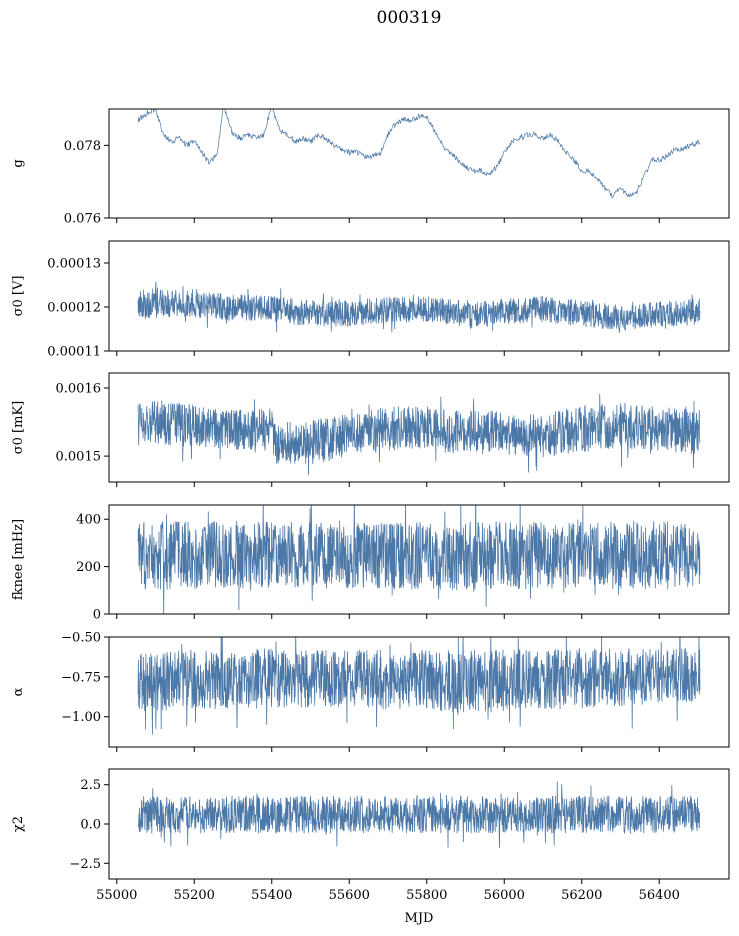 The height and width of the screenshot is (936, 739). I want to click on y-axis-label: σ0 [mK], so click(18, 427).